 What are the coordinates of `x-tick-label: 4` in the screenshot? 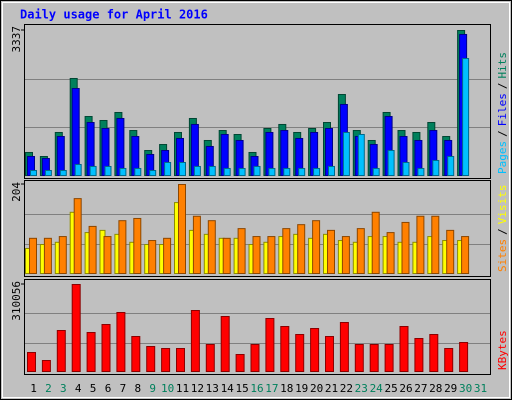 It's located at (78, 388).